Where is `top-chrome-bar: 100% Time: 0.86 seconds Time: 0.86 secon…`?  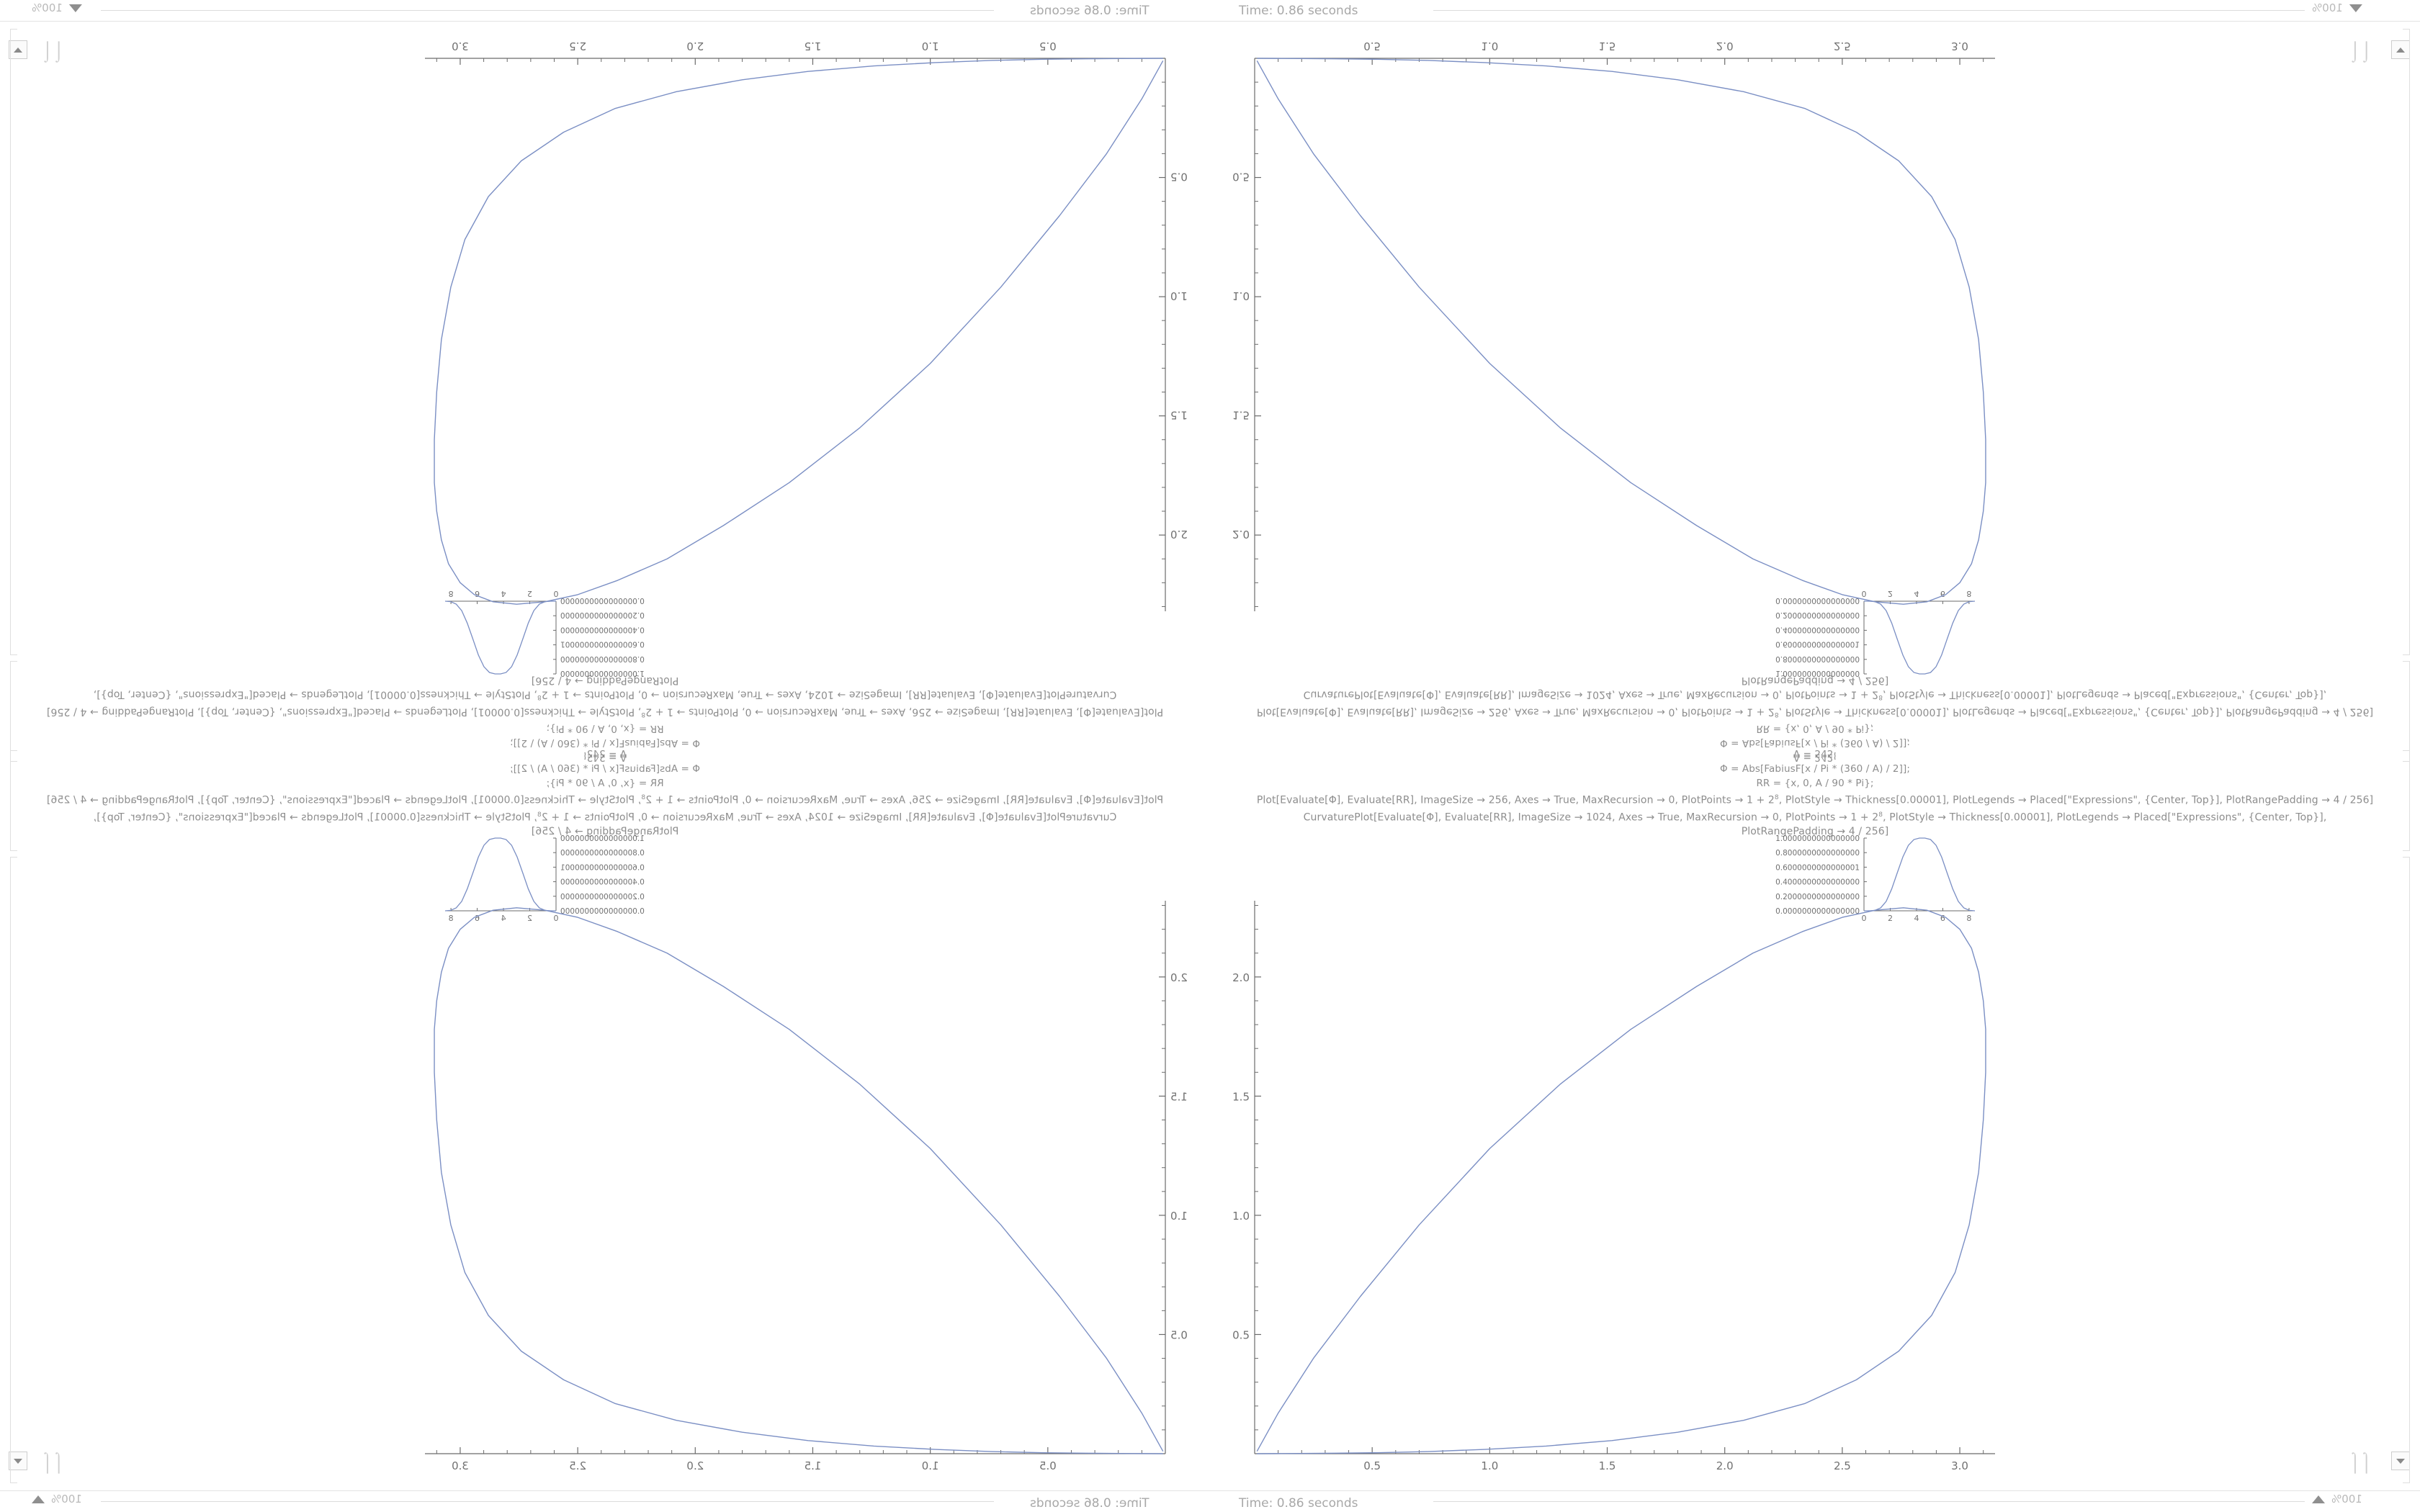 top-chrome-bar: 100% Time: 0.86 seconds Time: 0.86 secon… is located at coordinates (1210, 11).